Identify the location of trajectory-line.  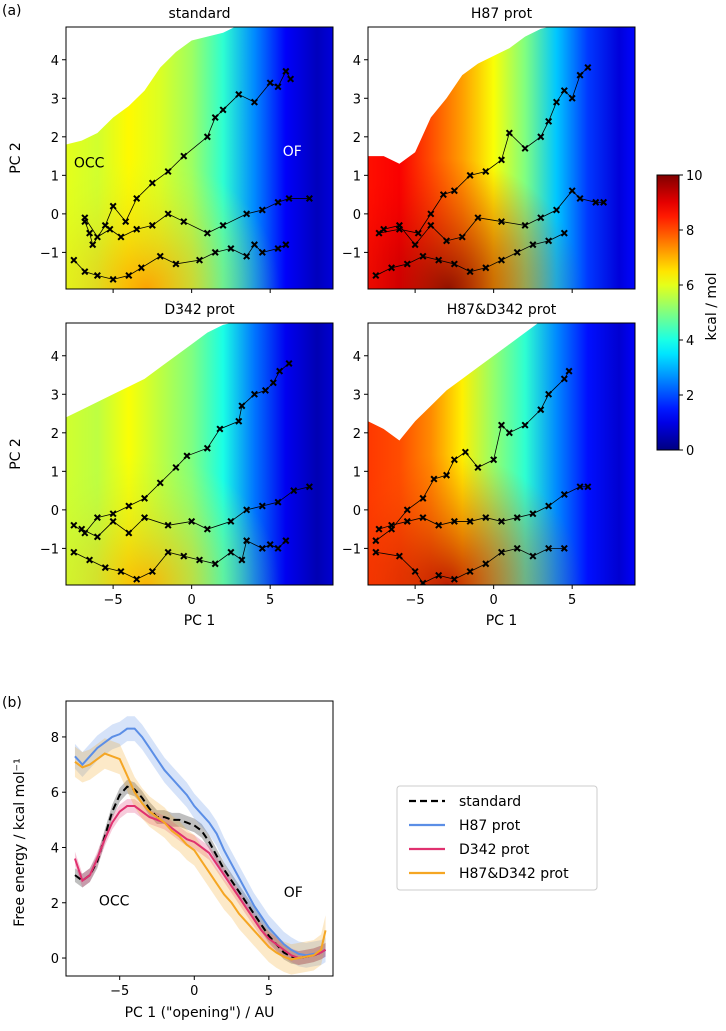
(180, 262).